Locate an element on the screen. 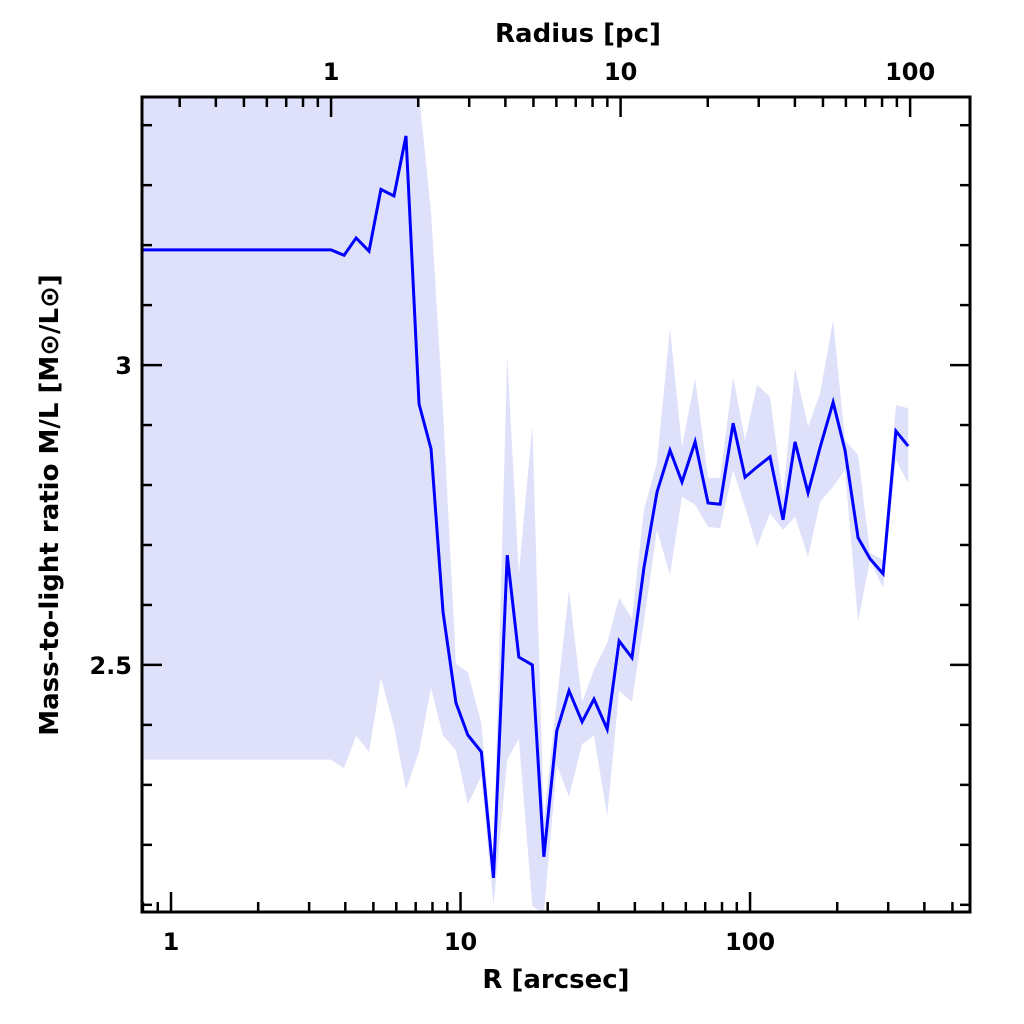  top-x-tick-label: 100 is located at coordinates (910, 72).